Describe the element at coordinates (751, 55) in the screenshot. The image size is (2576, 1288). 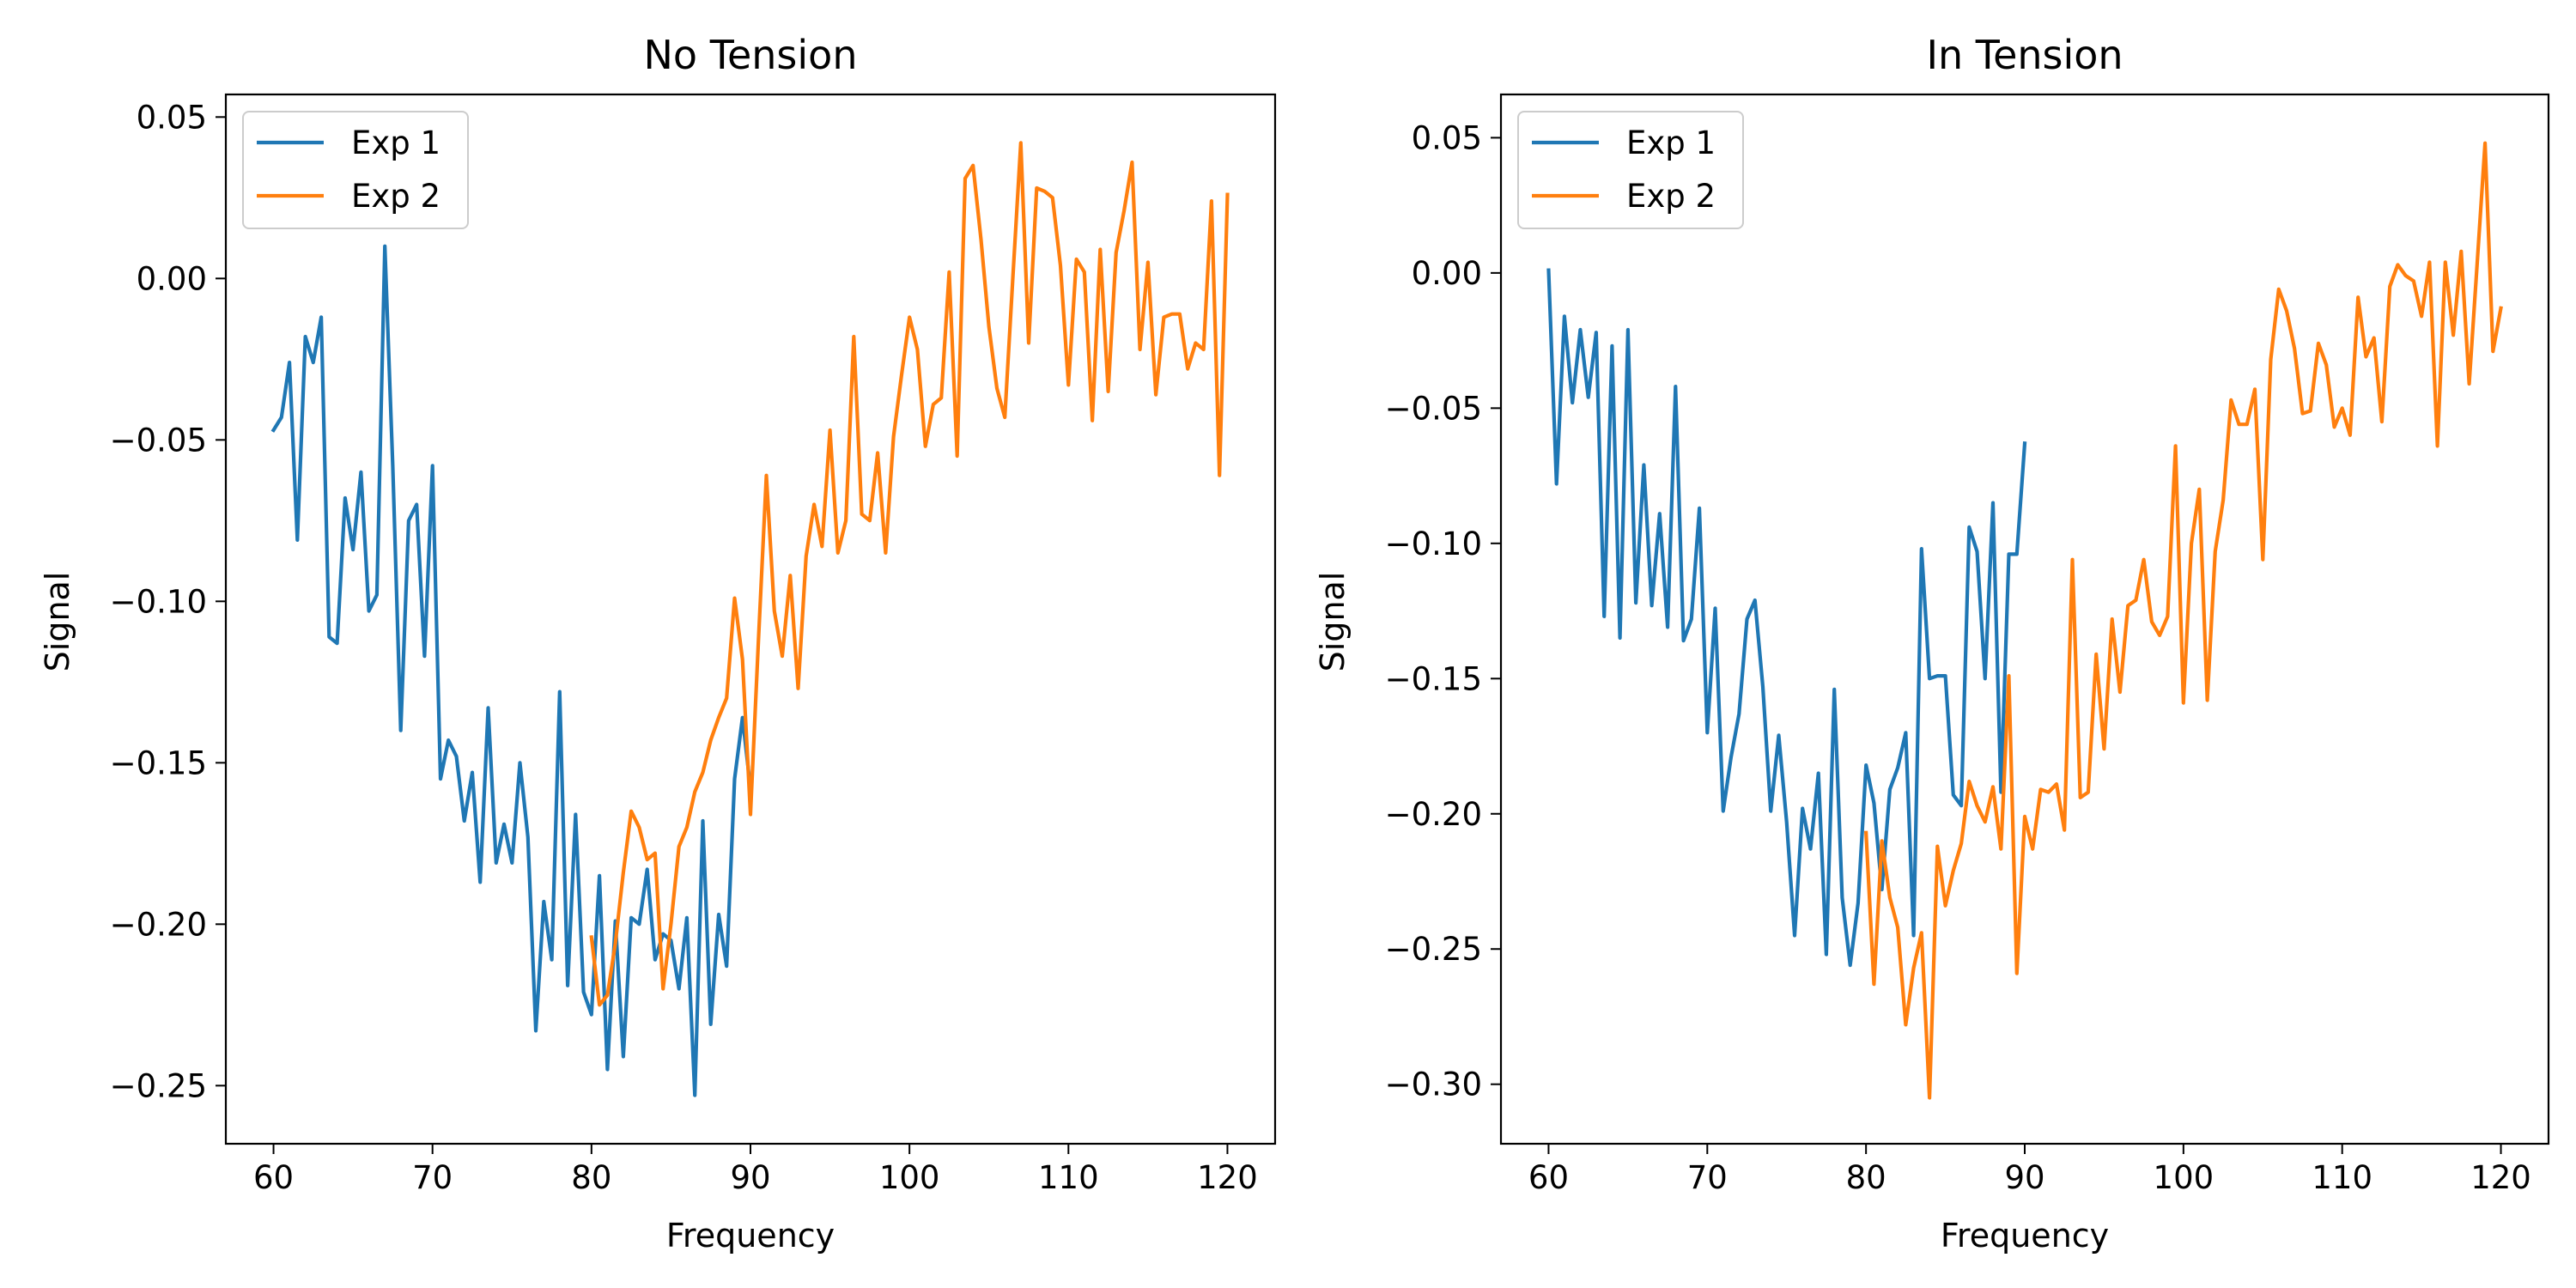
I see `chart-title: No Tension` at that location.